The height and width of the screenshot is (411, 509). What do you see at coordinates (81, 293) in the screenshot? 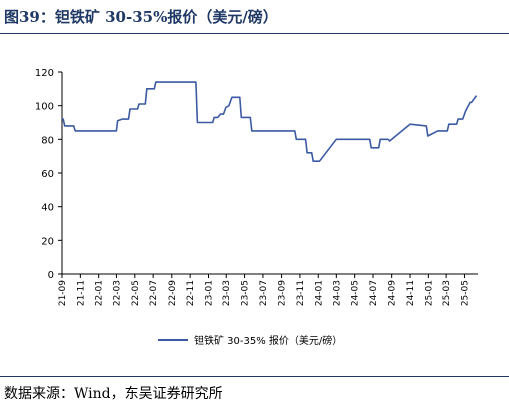
I see `x-tick-label: 21-11` at bounding box center [81, 293].